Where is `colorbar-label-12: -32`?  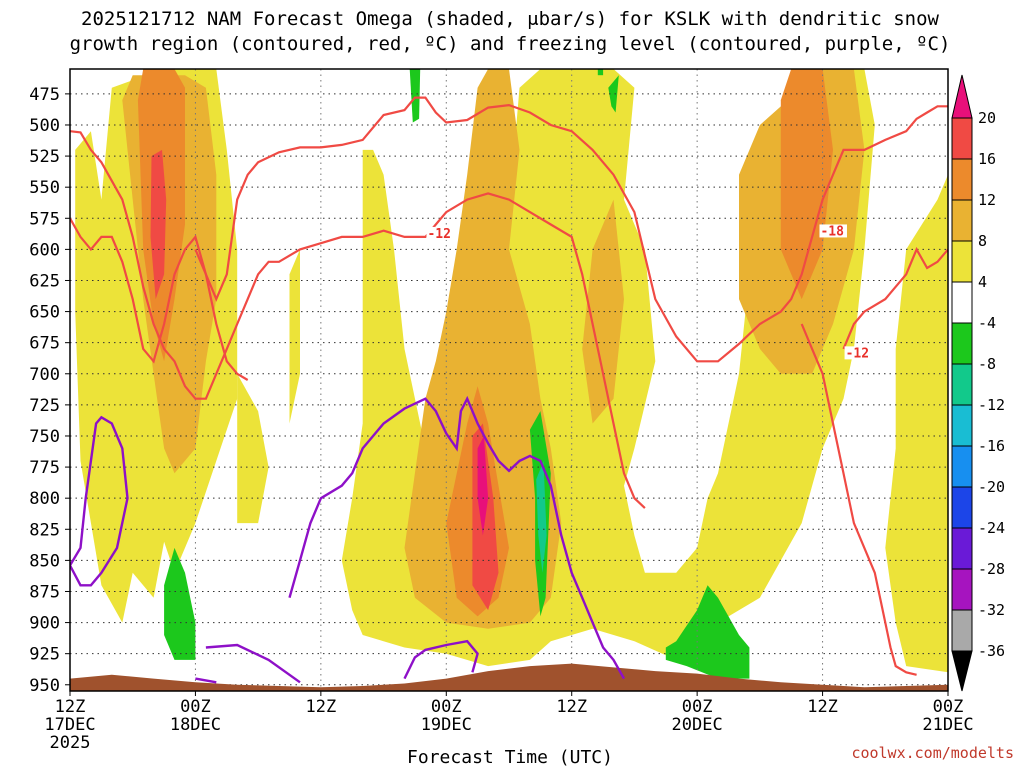
colorbar-label-12: -32 is located at coordinates (991, 610).